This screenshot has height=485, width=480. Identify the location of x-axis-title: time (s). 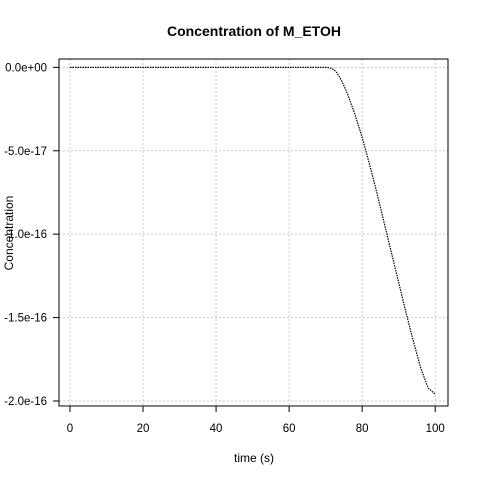
(254, 458).